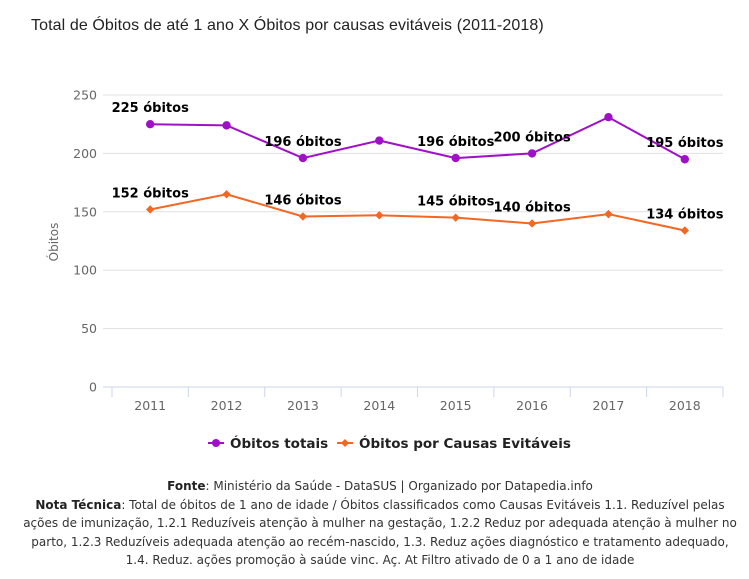 This screenshot has width=749, height=579. What do you see at coordinates (279, 443) in the screenshot?
I see `legend-label: Óbitos totais` at bounding box center [279, 443].